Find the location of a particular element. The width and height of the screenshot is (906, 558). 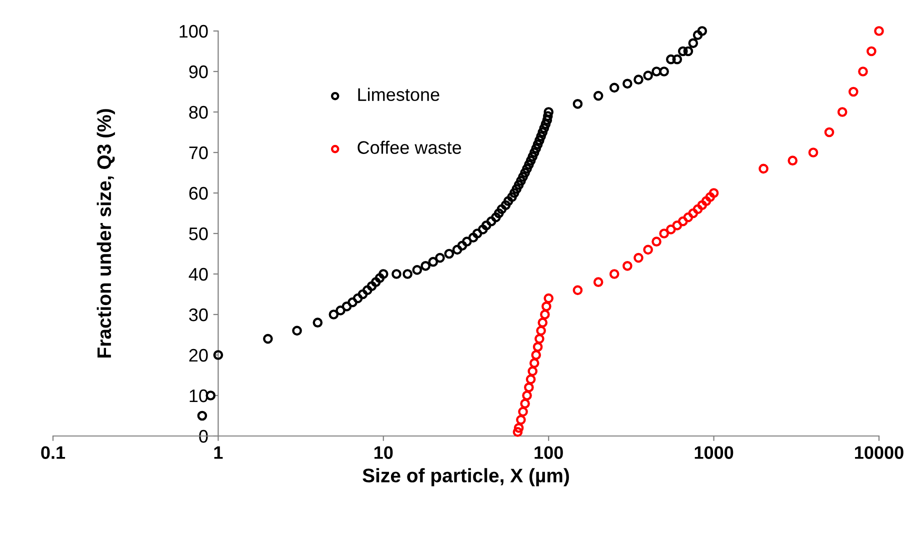

x-tick-label: 0.1 is located at coordinates (53, 452).